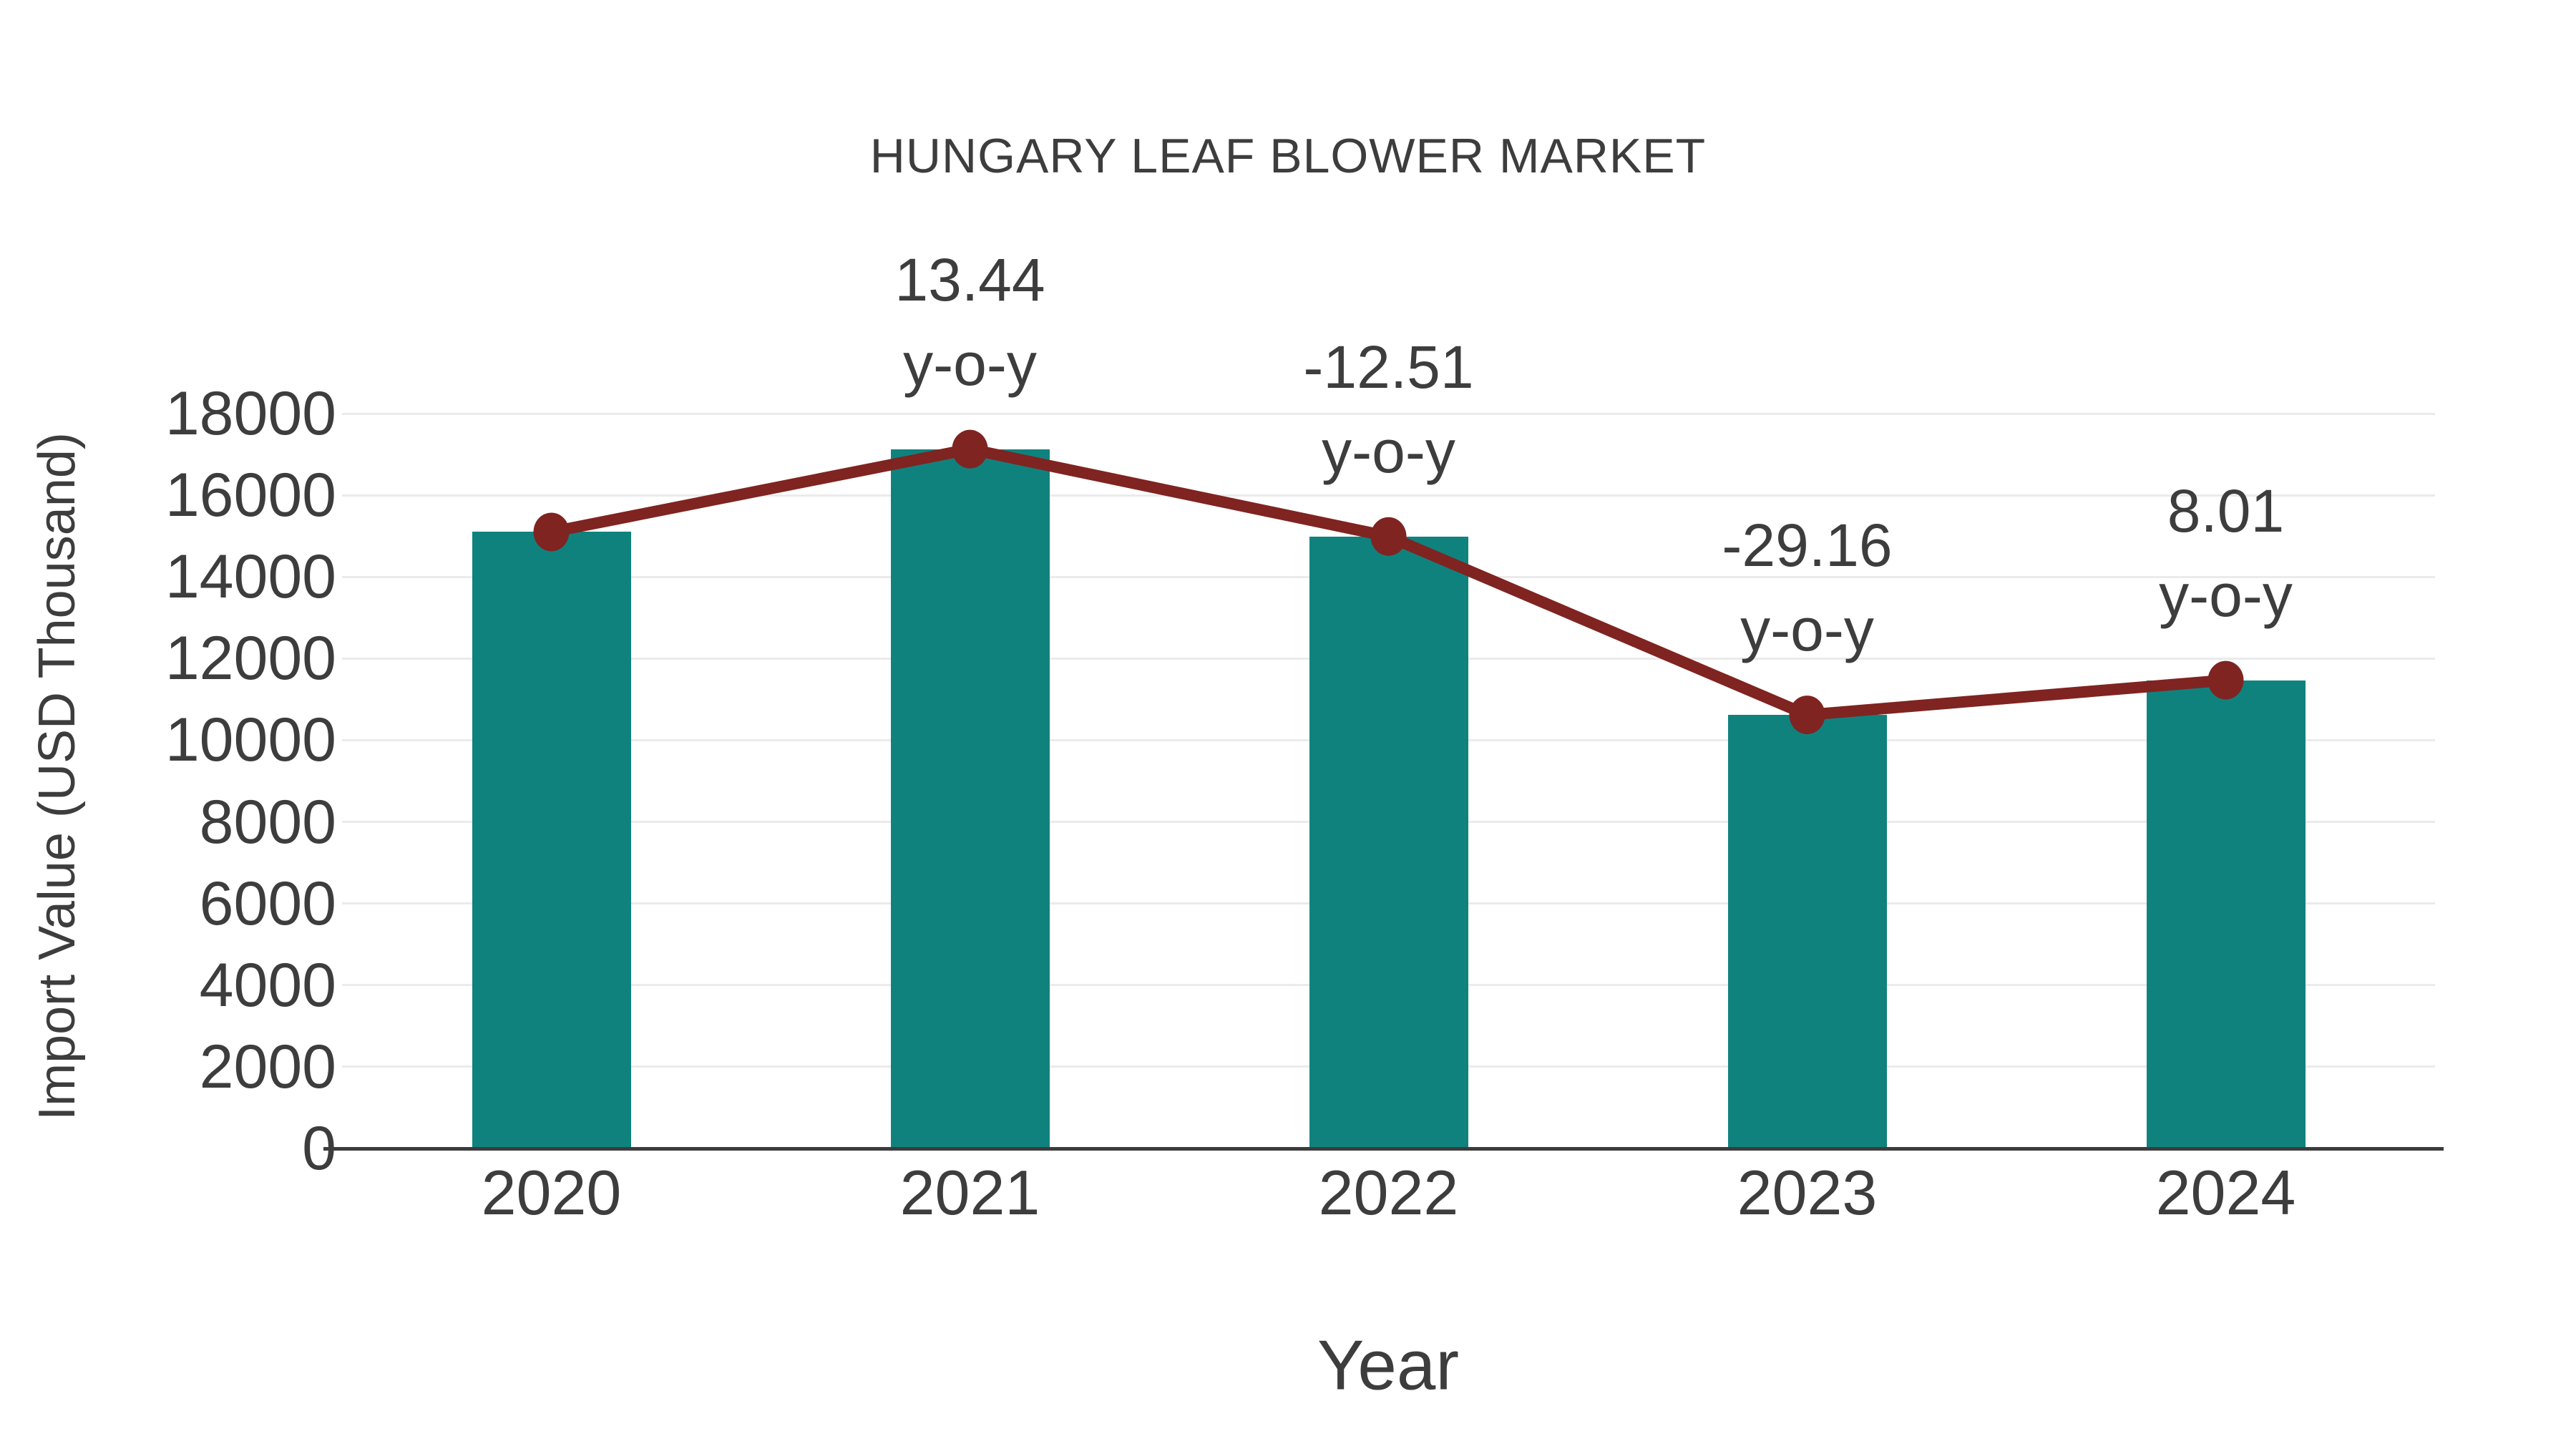 This screenshot has width=2576, height=1449. Describe the element at coordinates (250, 658) in the screenshot. I see `y-tick-label-12000: 12000` at that location.